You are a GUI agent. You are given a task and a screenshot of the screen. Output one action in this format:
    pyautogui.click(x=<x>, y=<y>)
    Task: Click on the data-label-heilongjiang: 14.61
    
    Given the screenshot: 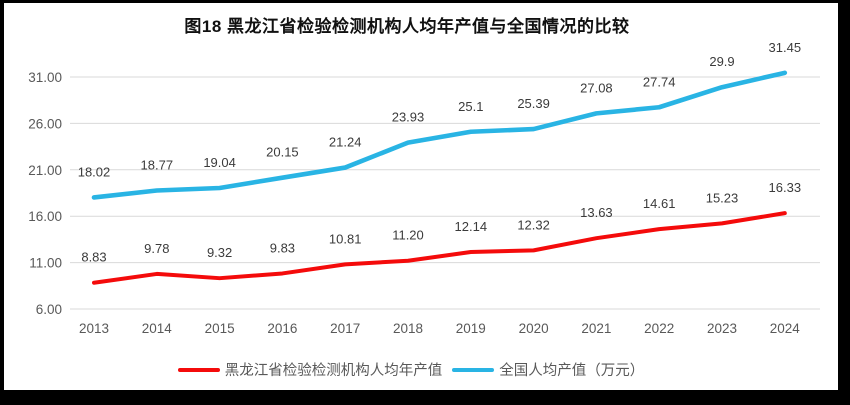 What is the action you would take?
    pyautogui.click(x=659, y=203)
    